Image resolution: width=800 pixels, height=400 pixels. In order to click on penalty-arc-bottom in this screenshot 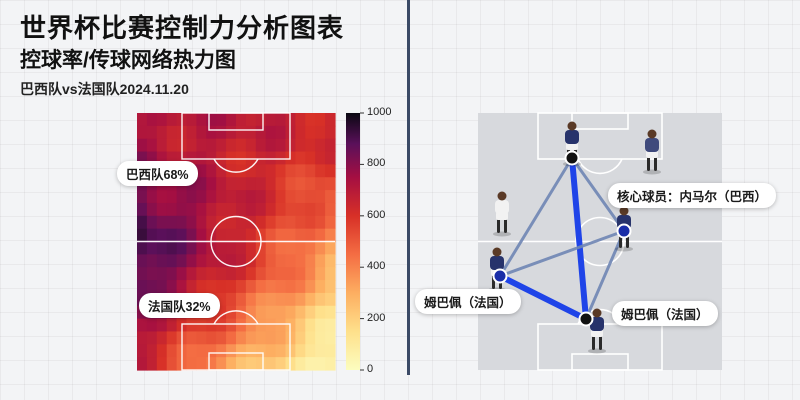, I will do `click(236, 317)`.